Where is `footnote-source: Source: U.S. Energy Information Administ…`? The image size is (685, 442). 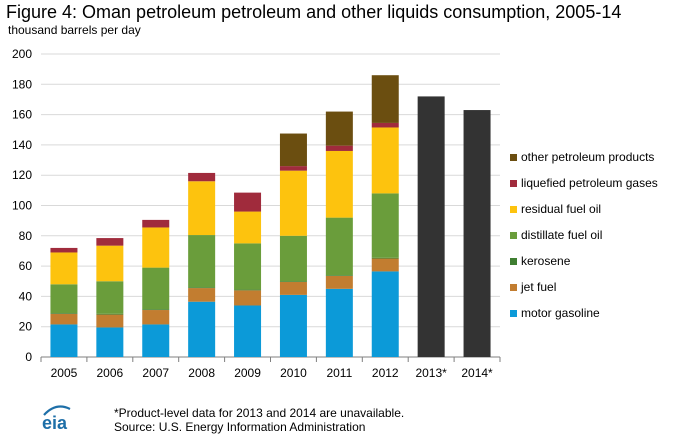
footnote-source: Source: U.S. Energy Information Administ… is located at coordinates (240, 427).